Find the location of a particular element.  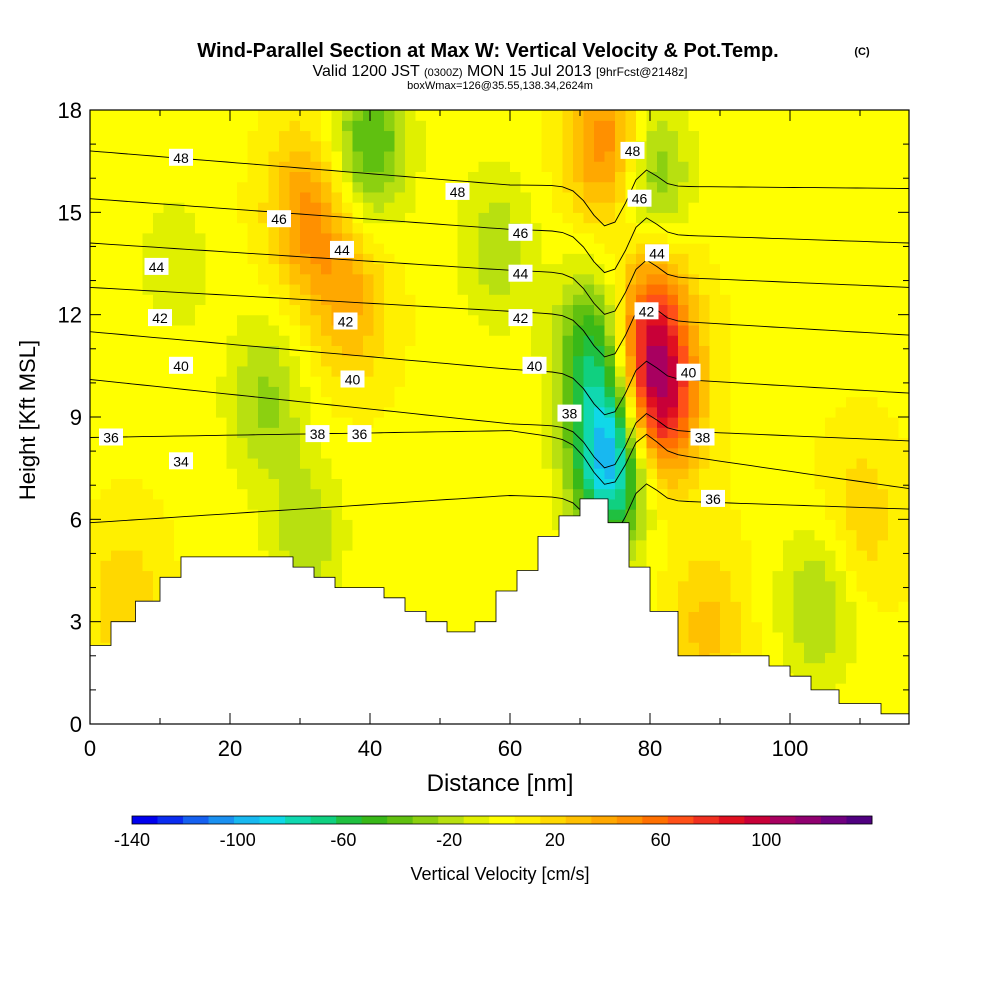

theta-label-text: 34 is located at coordinates (181, 461).